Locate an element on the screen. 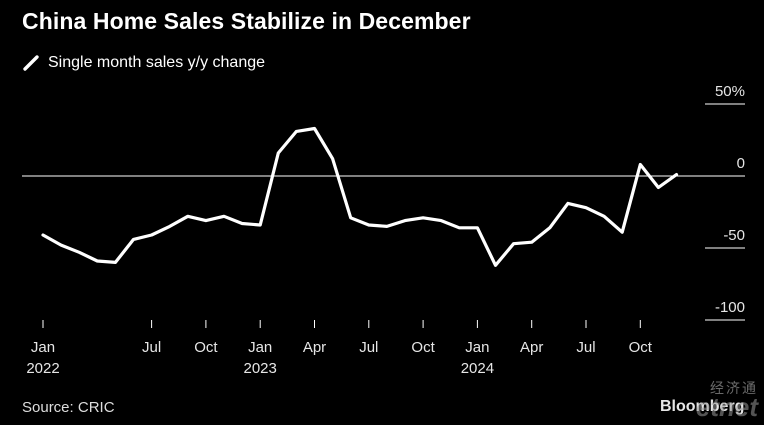 The width and height of the screenshot is (764, 425). y-tick-label: 0 is located at coordinates (741, 163).